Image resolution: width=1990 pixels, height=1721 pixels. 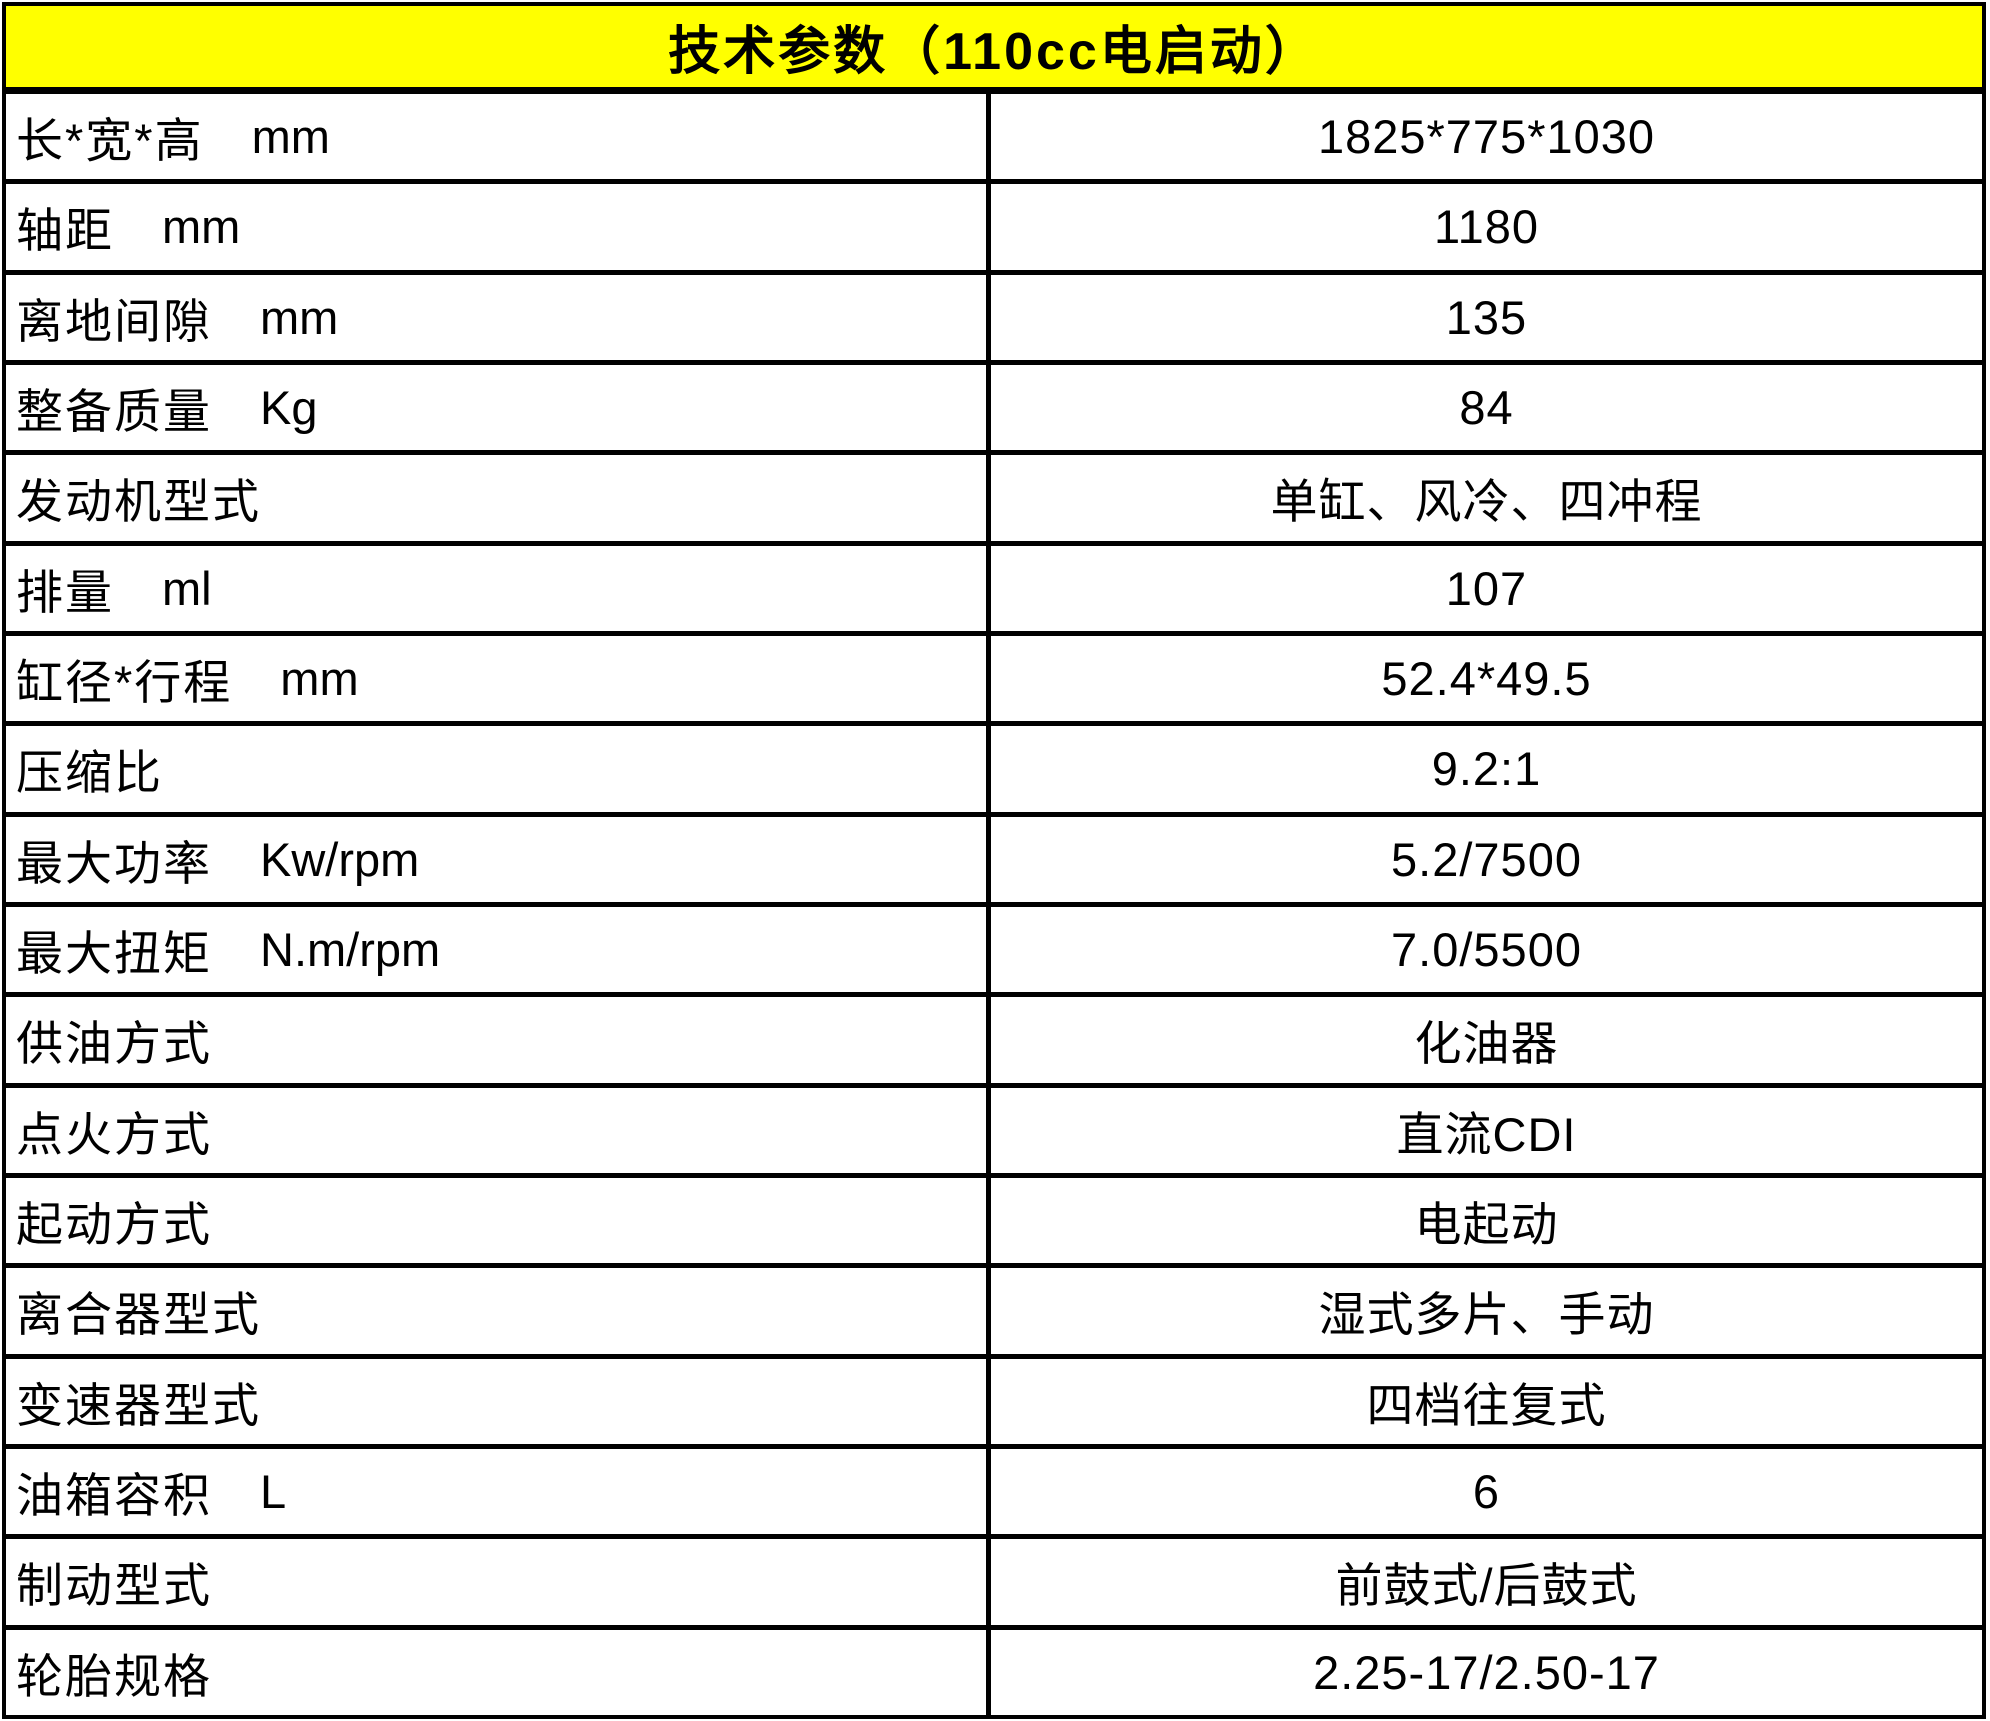 What do you see at coordinates (340, 859) in the screenshot?
I see `param-unit: Kw/rpm` at bounding box center [340, 859].